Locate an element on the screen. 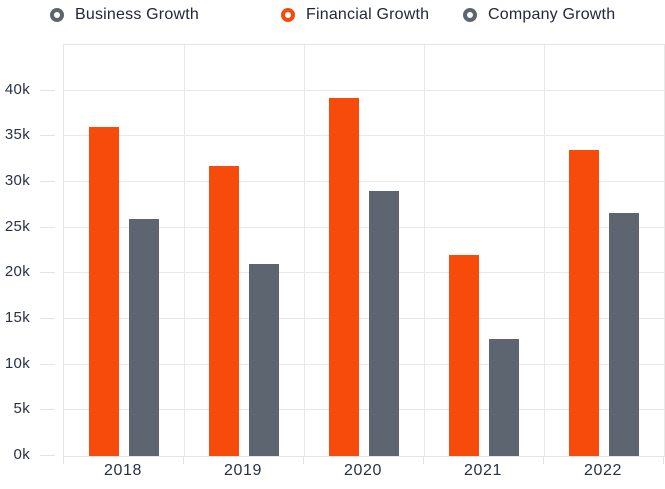 The height and width of the screenshot is (489, 665). legend-item-financial-growth: Financial Growth is located at coordinates (355, 15).